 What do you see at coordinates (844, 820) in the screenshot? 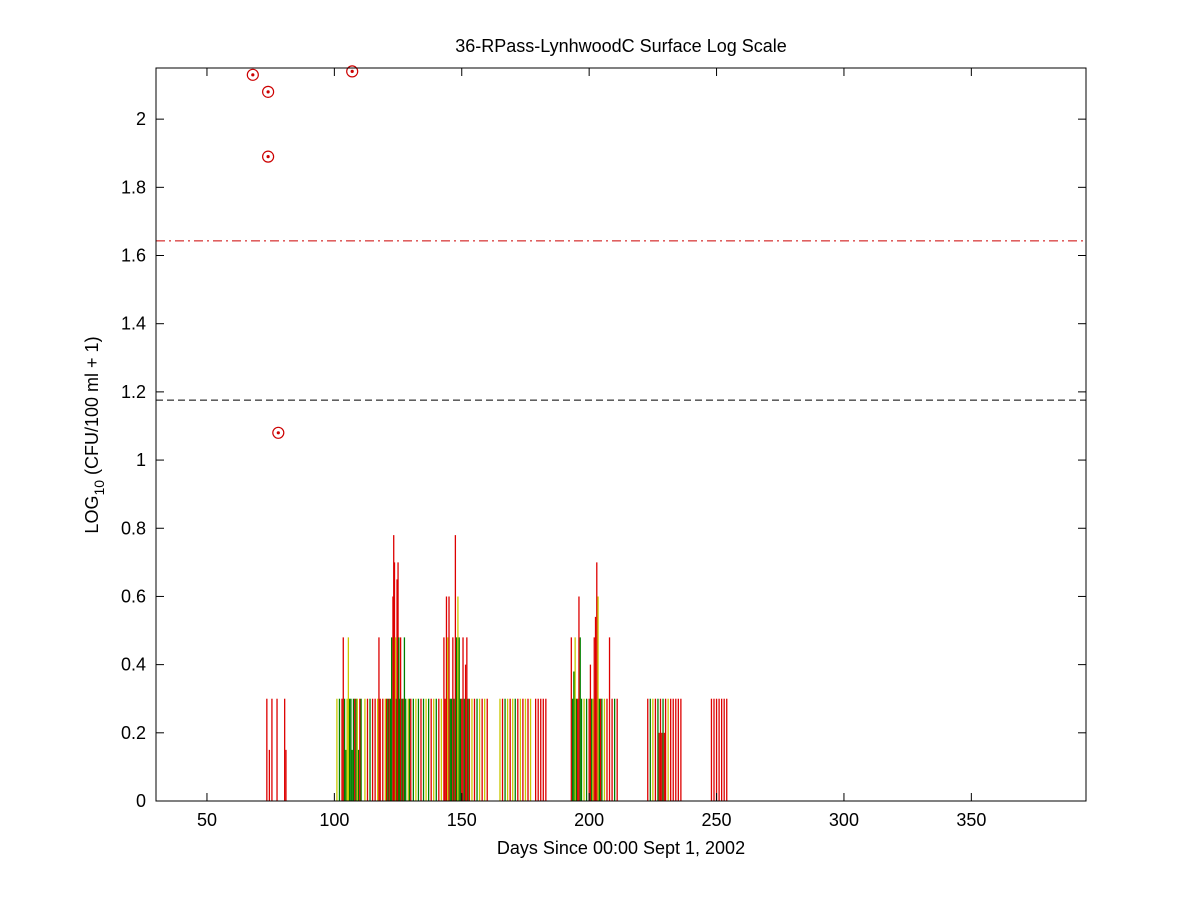
I see `x-tick-label: 300` at bounding box center [844, 820].